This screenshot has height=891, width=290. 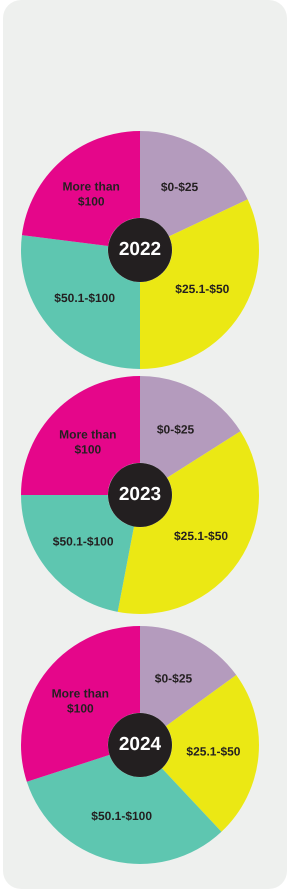 What do you see at coordinates (140, 745) in the screenshot?
I see `text: 2024` at bounding box center [140, 745].